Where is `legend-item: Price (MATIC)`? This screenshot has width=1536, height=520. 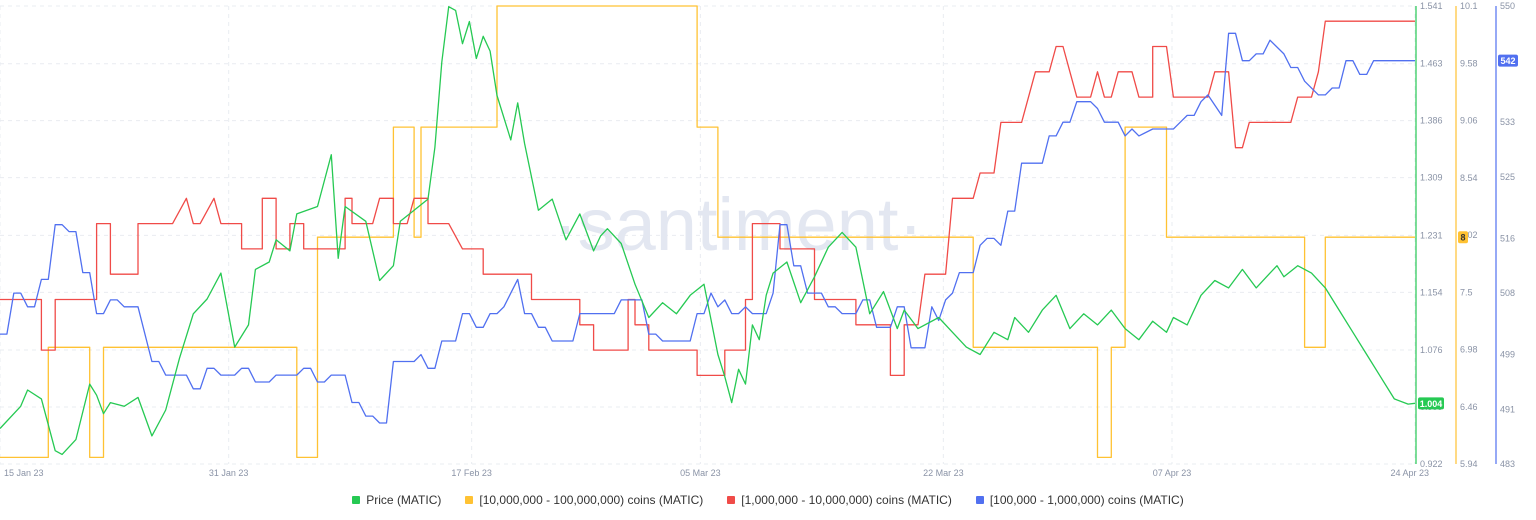
legend-item: Price (MATIC) is located at coordinates (396, 500).